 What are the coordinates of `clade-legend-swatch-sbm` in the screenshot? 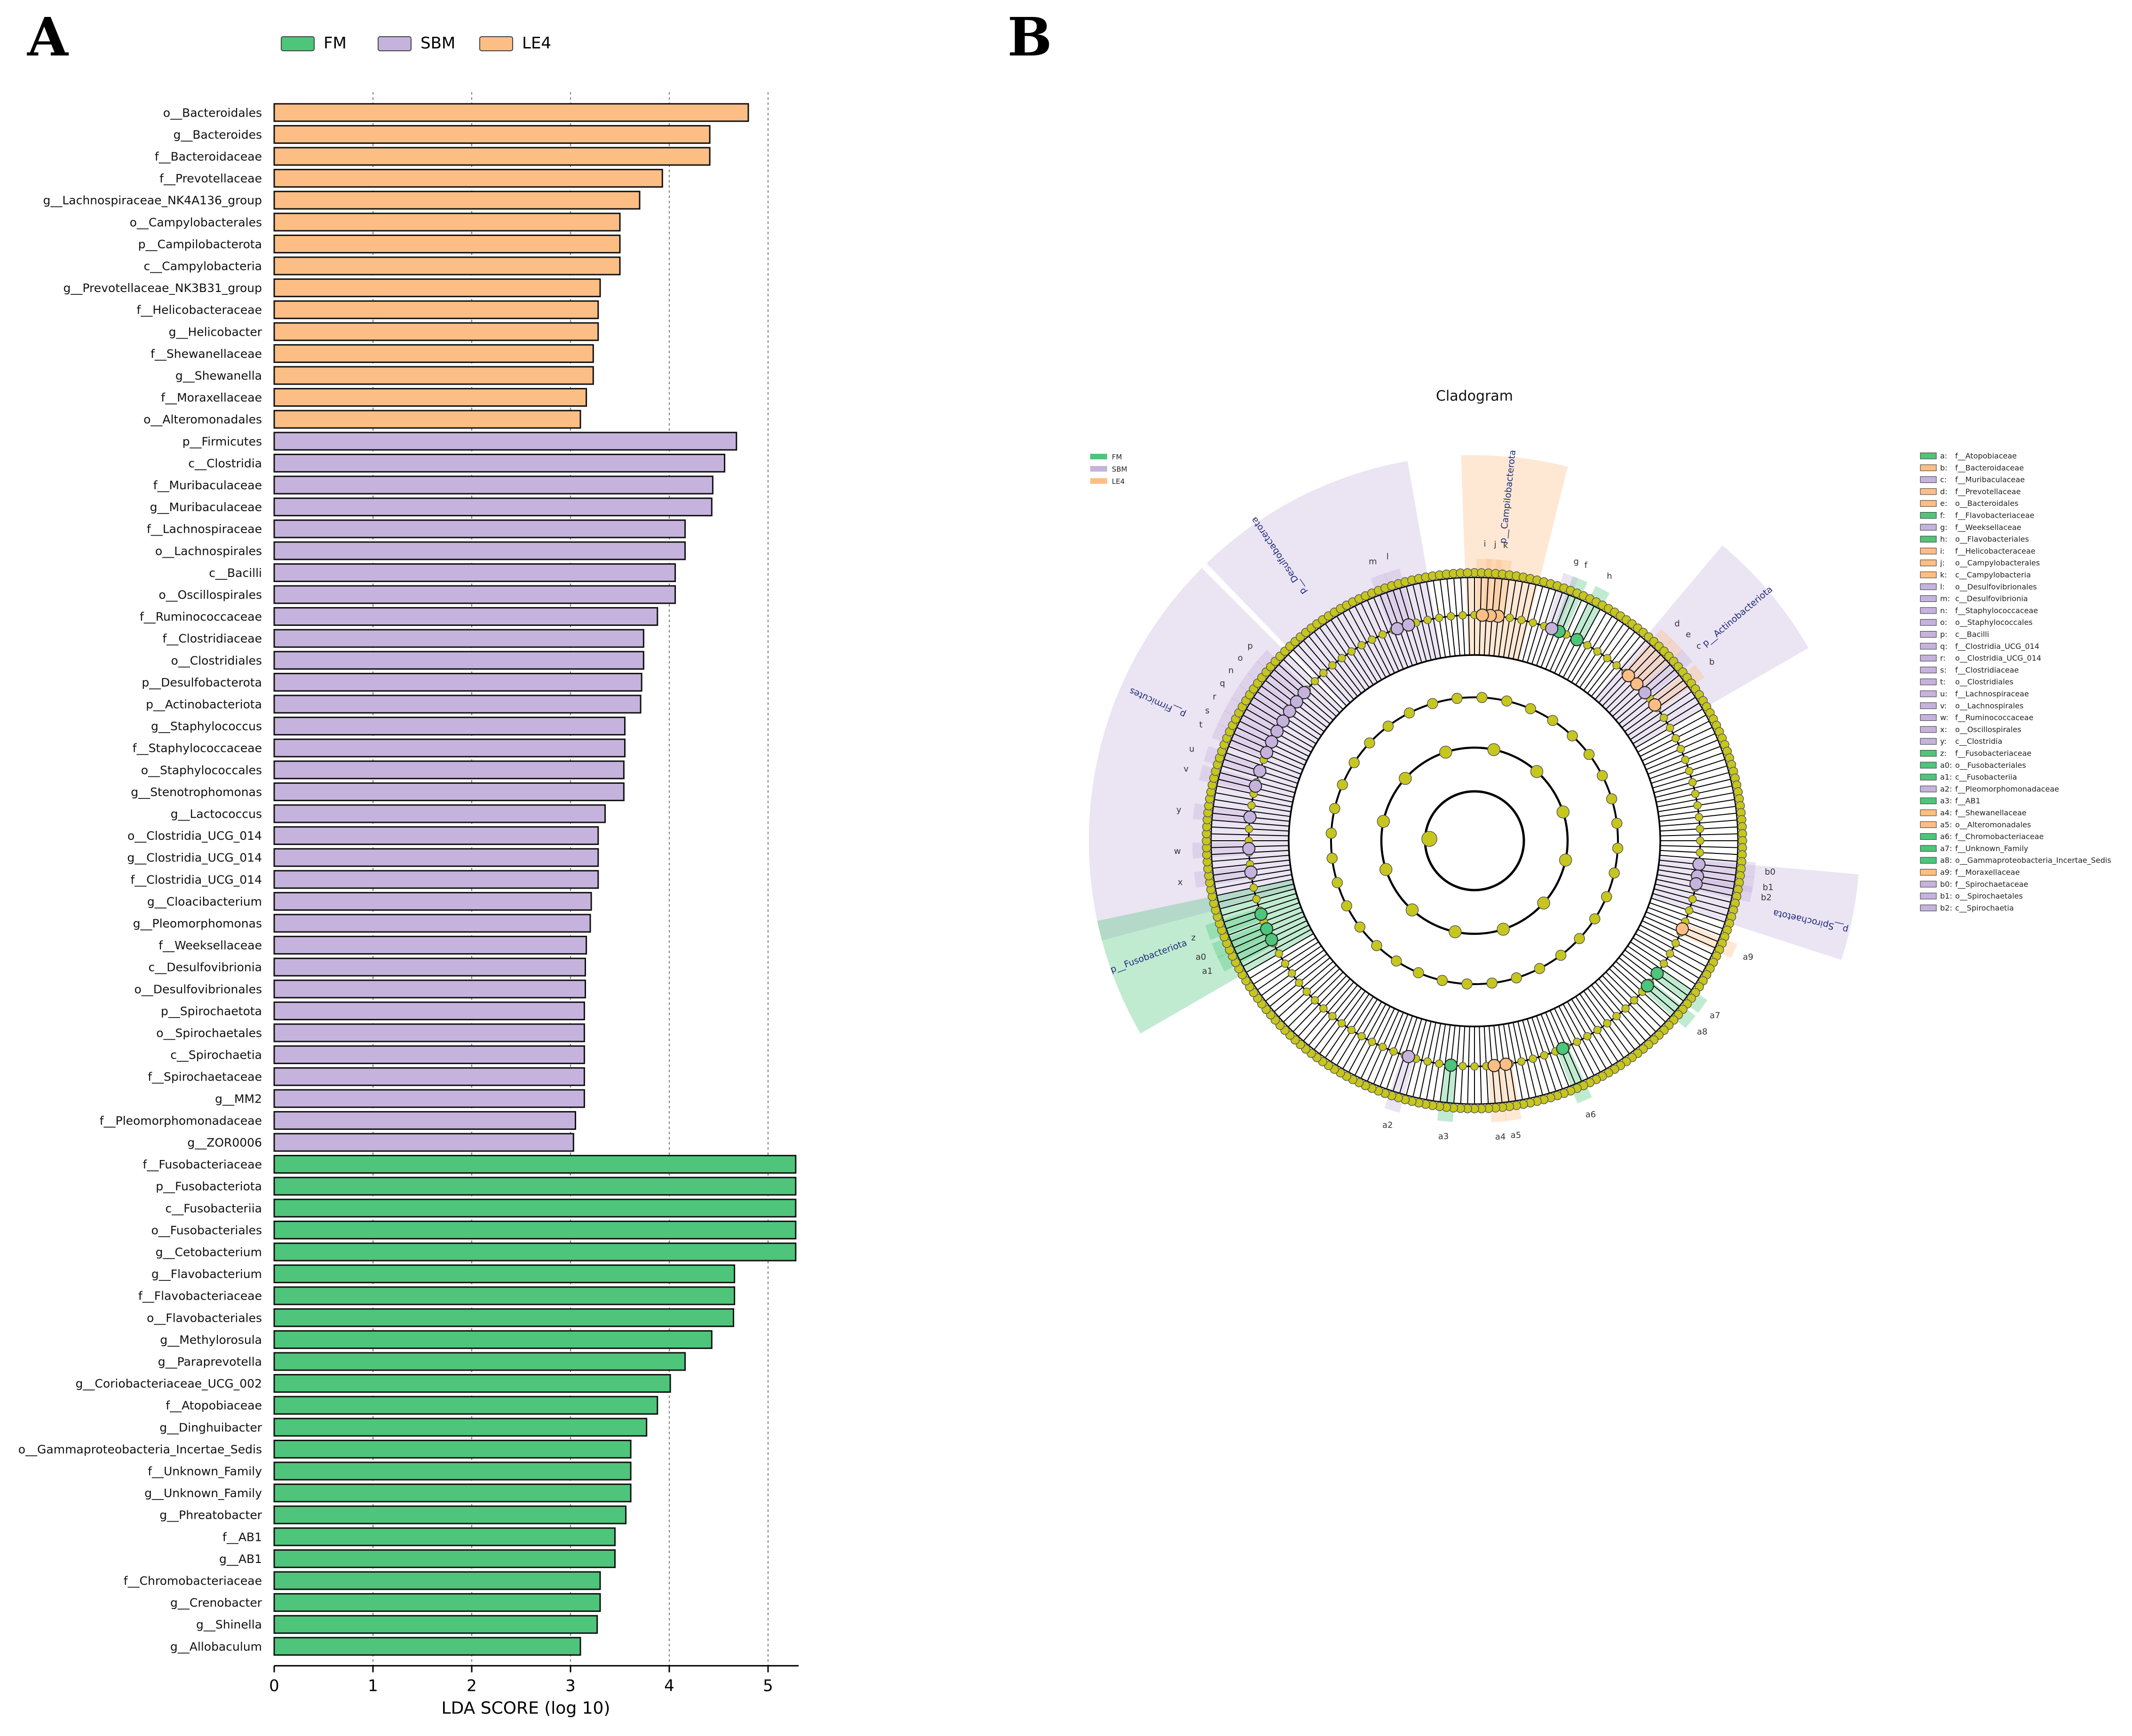 It's located at (1098, 469).